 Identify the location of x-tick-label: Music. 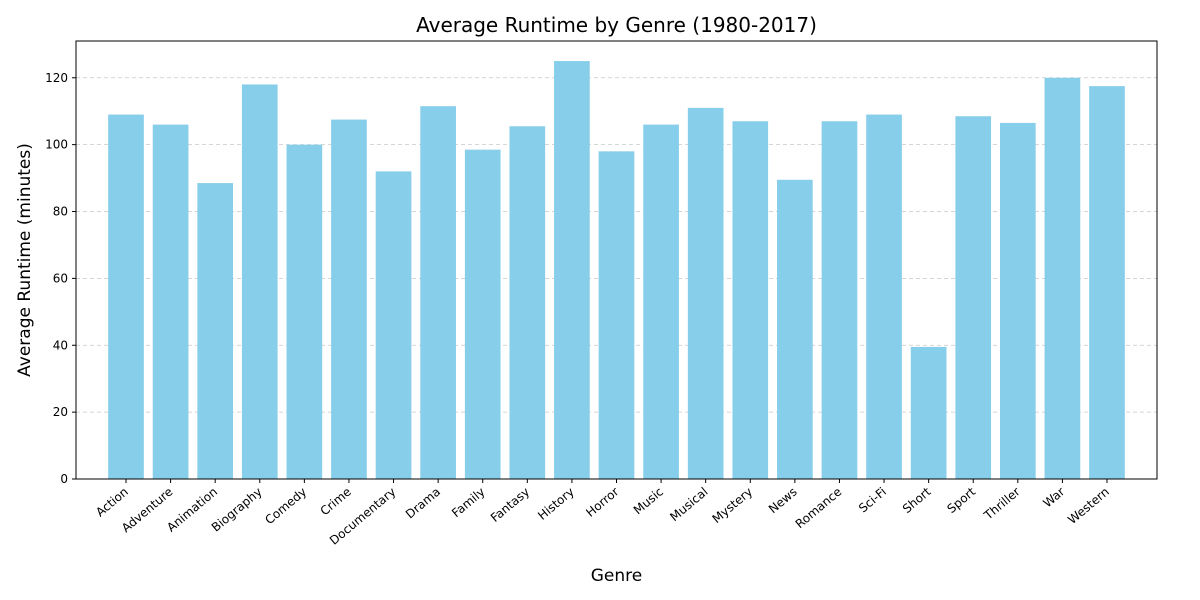
(648, 501).